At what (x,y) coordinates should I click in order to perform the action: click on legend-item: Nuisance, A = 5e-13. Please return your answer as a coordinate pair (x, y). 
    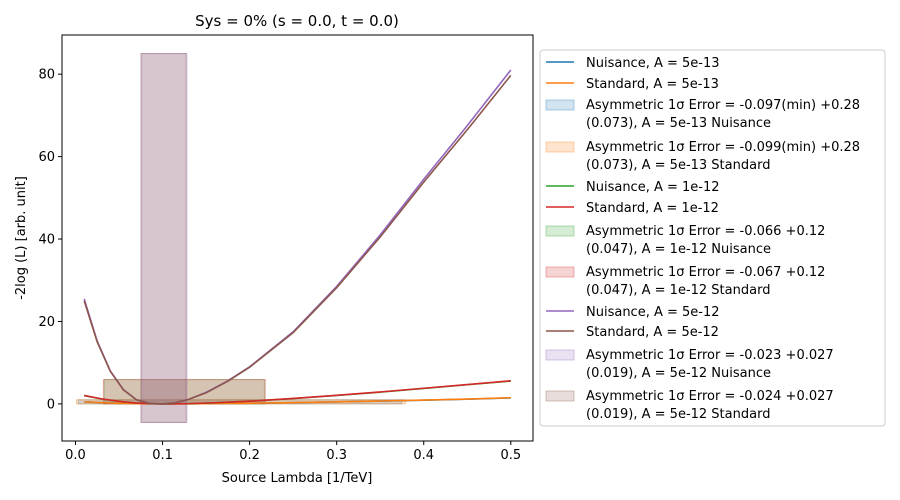
    Looking at the image, I should click on (633, 63).